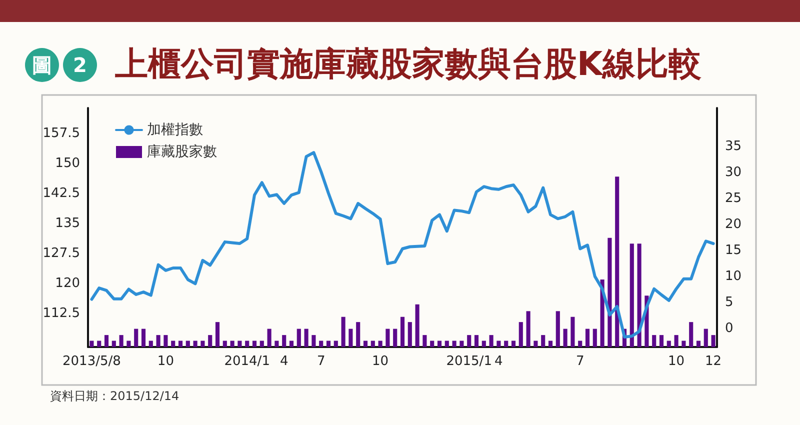 The height and width of the screenshot is (425, 800). What do you see at coordinates (67, 284) in the screenshot?
I see `y-tick-label: 120` at bounding box center [67, 284].